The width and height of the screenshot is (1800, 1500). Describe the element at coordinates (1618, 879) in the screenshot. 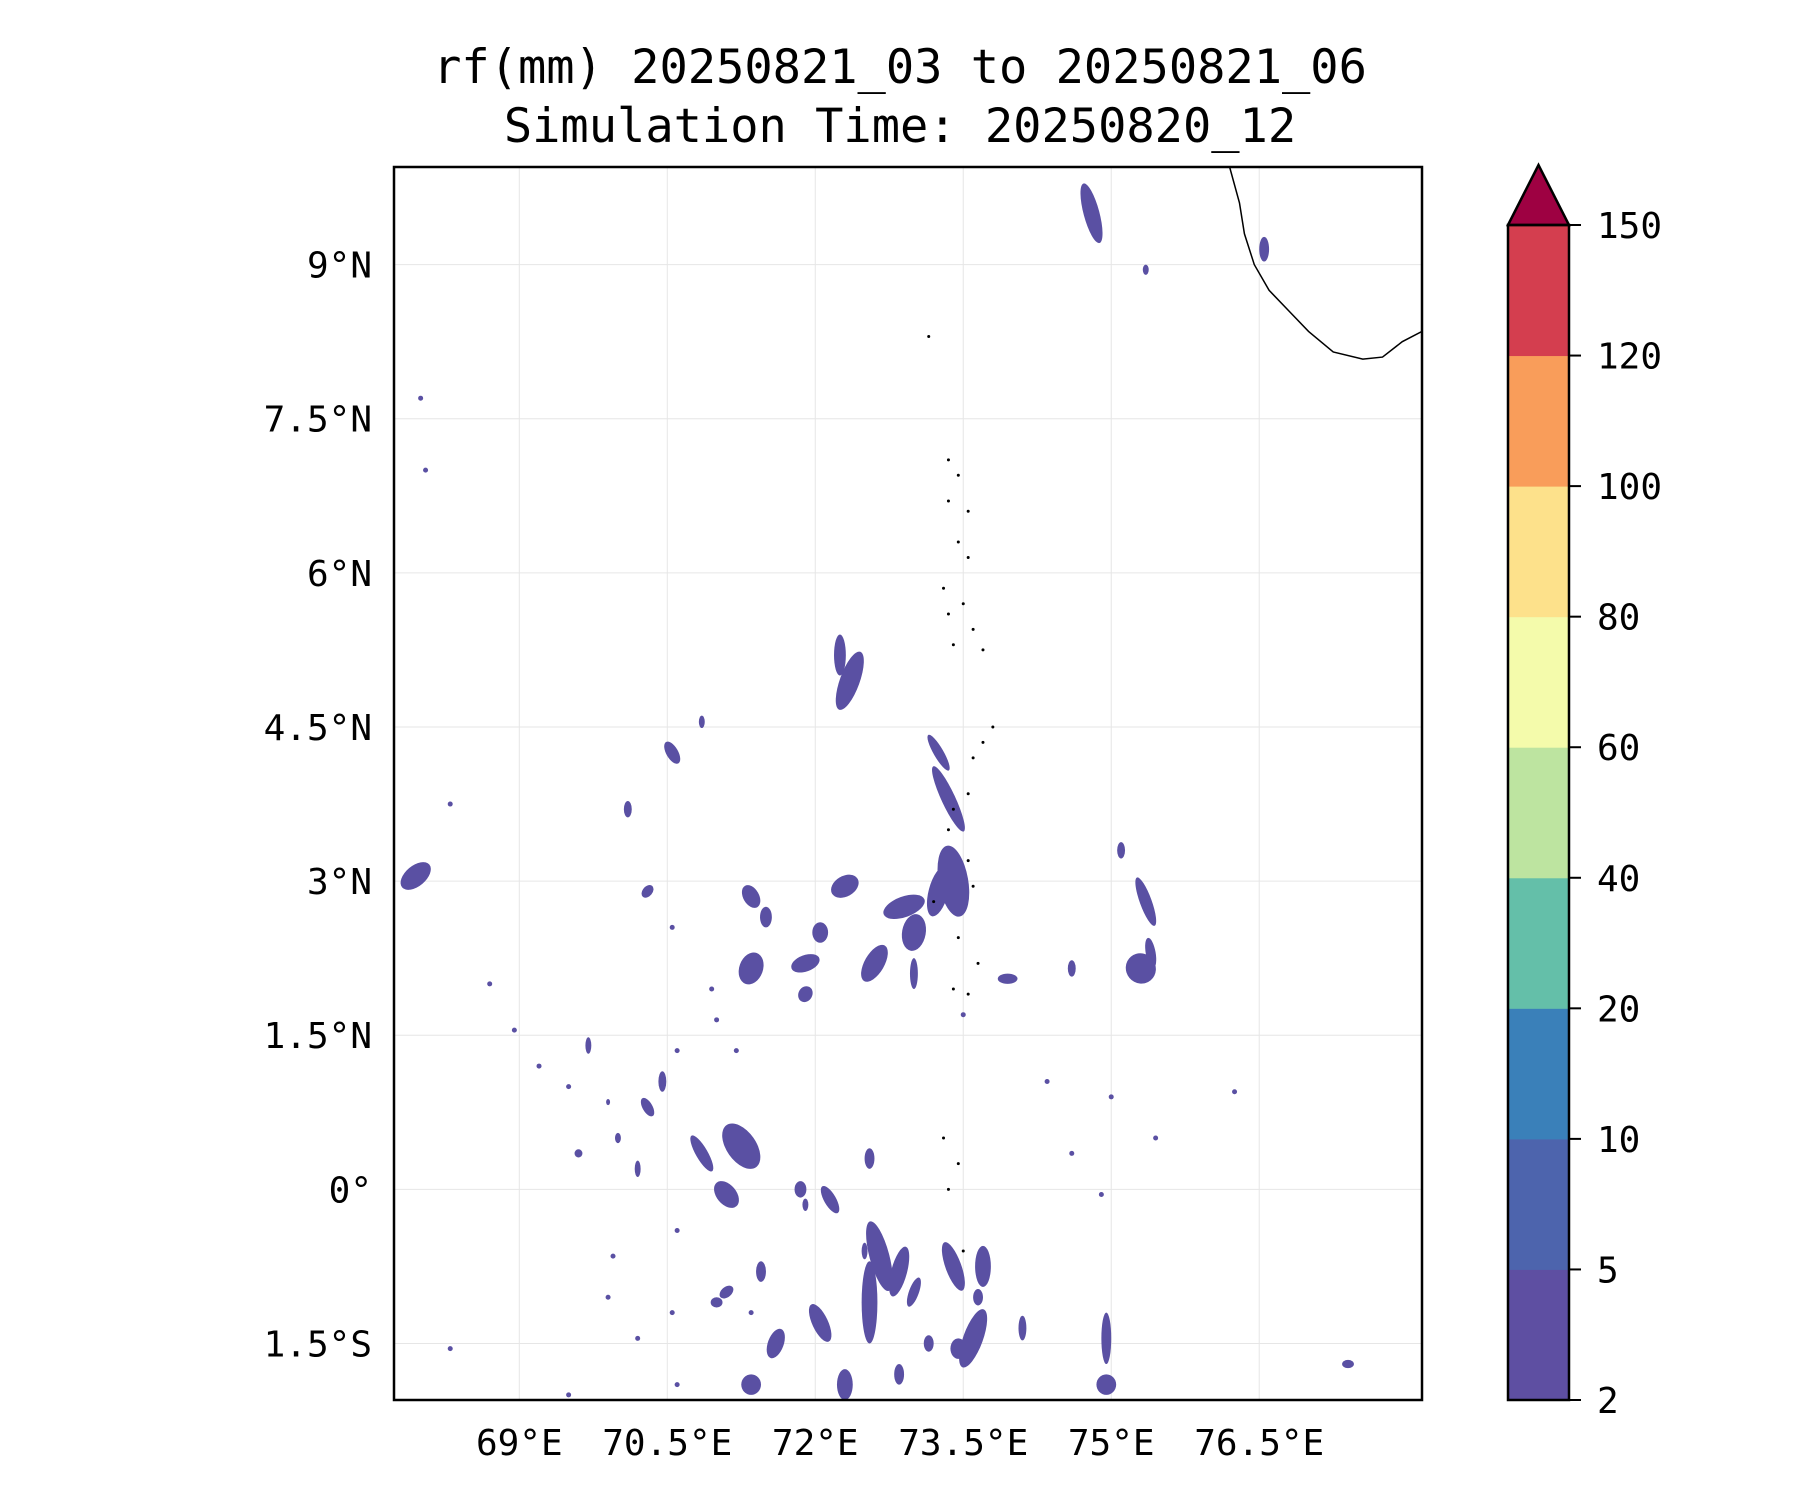

I see `colorbar-label: 40` at that location.